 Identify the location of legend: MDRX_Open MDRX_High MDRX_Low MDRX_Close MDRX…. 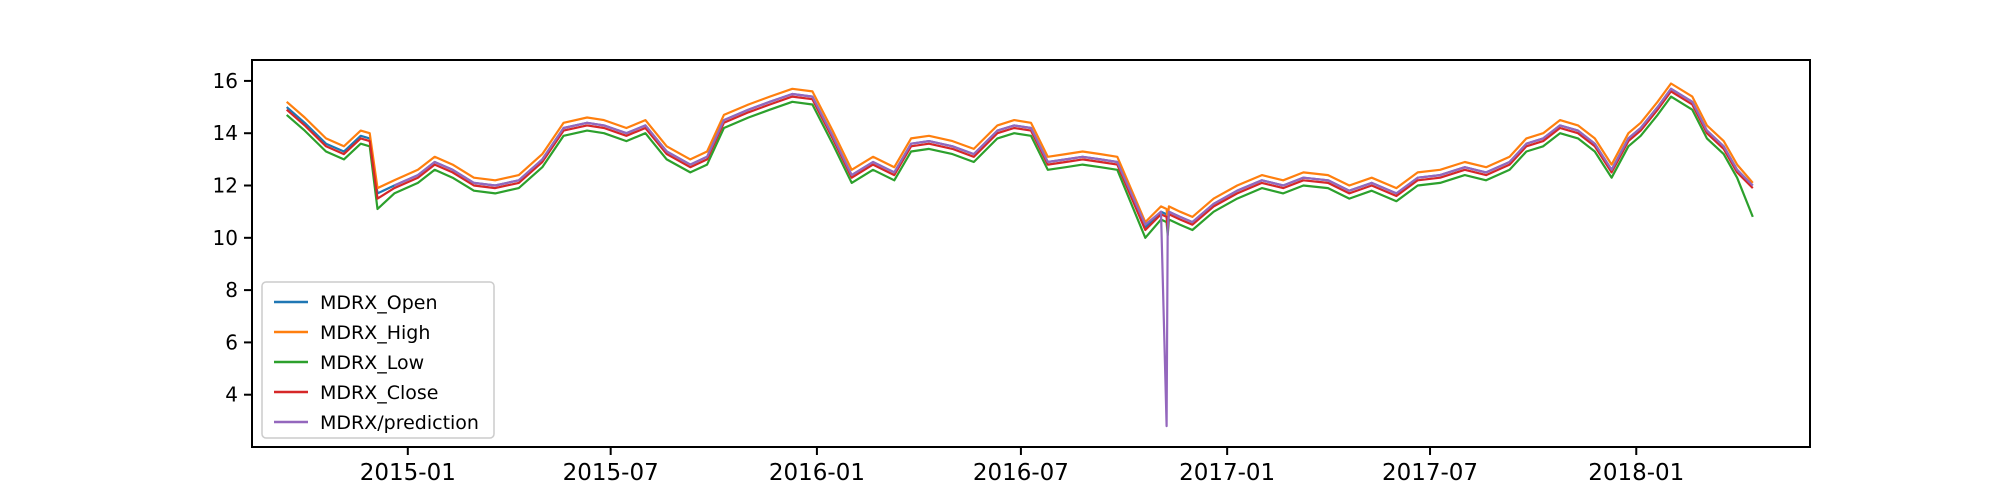
(378, 360).